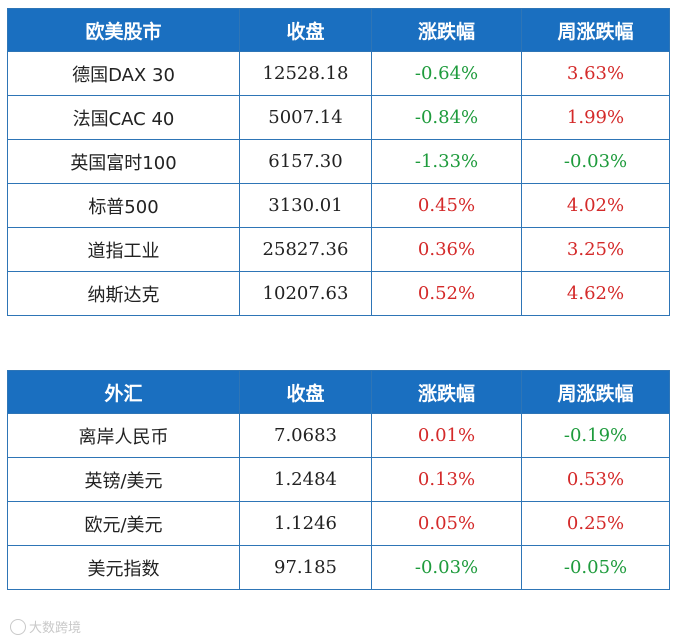  I want to click on row-name: 离岸人民币, so click(123, 435).